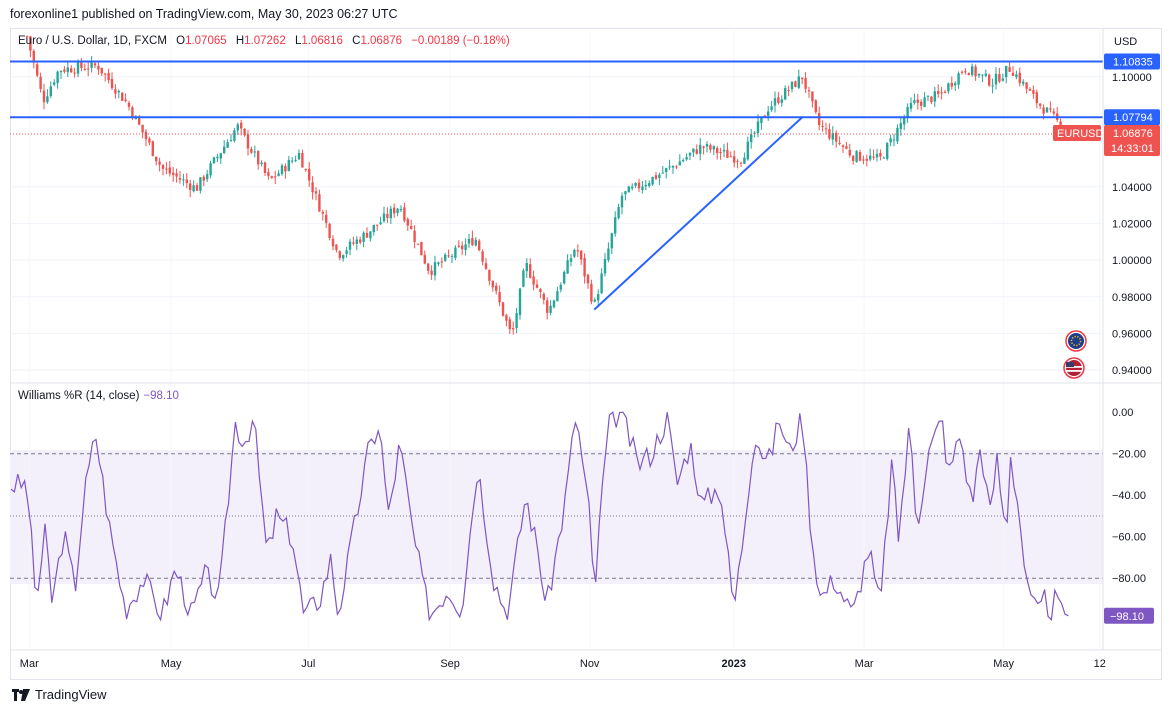  What do you see at coordinates (92, 41) in the screenshot?
I see `symbol-description: Euro / U.S. Dollar, 1D, FXCM` at bounding box center [92, 41].